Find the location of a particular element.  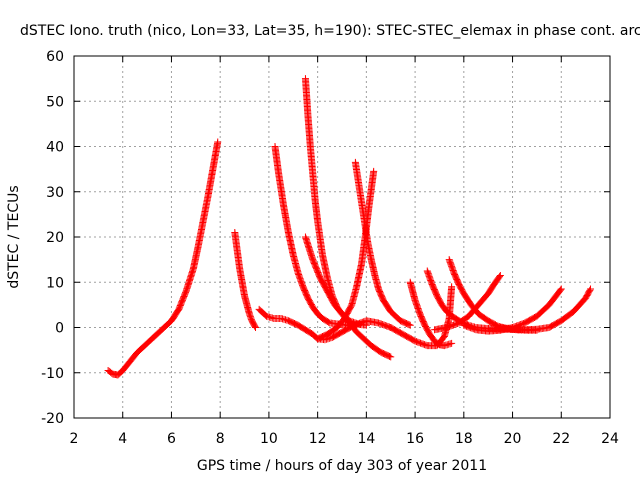

x-tick-label: 18 is located at coordinates (464, 439).